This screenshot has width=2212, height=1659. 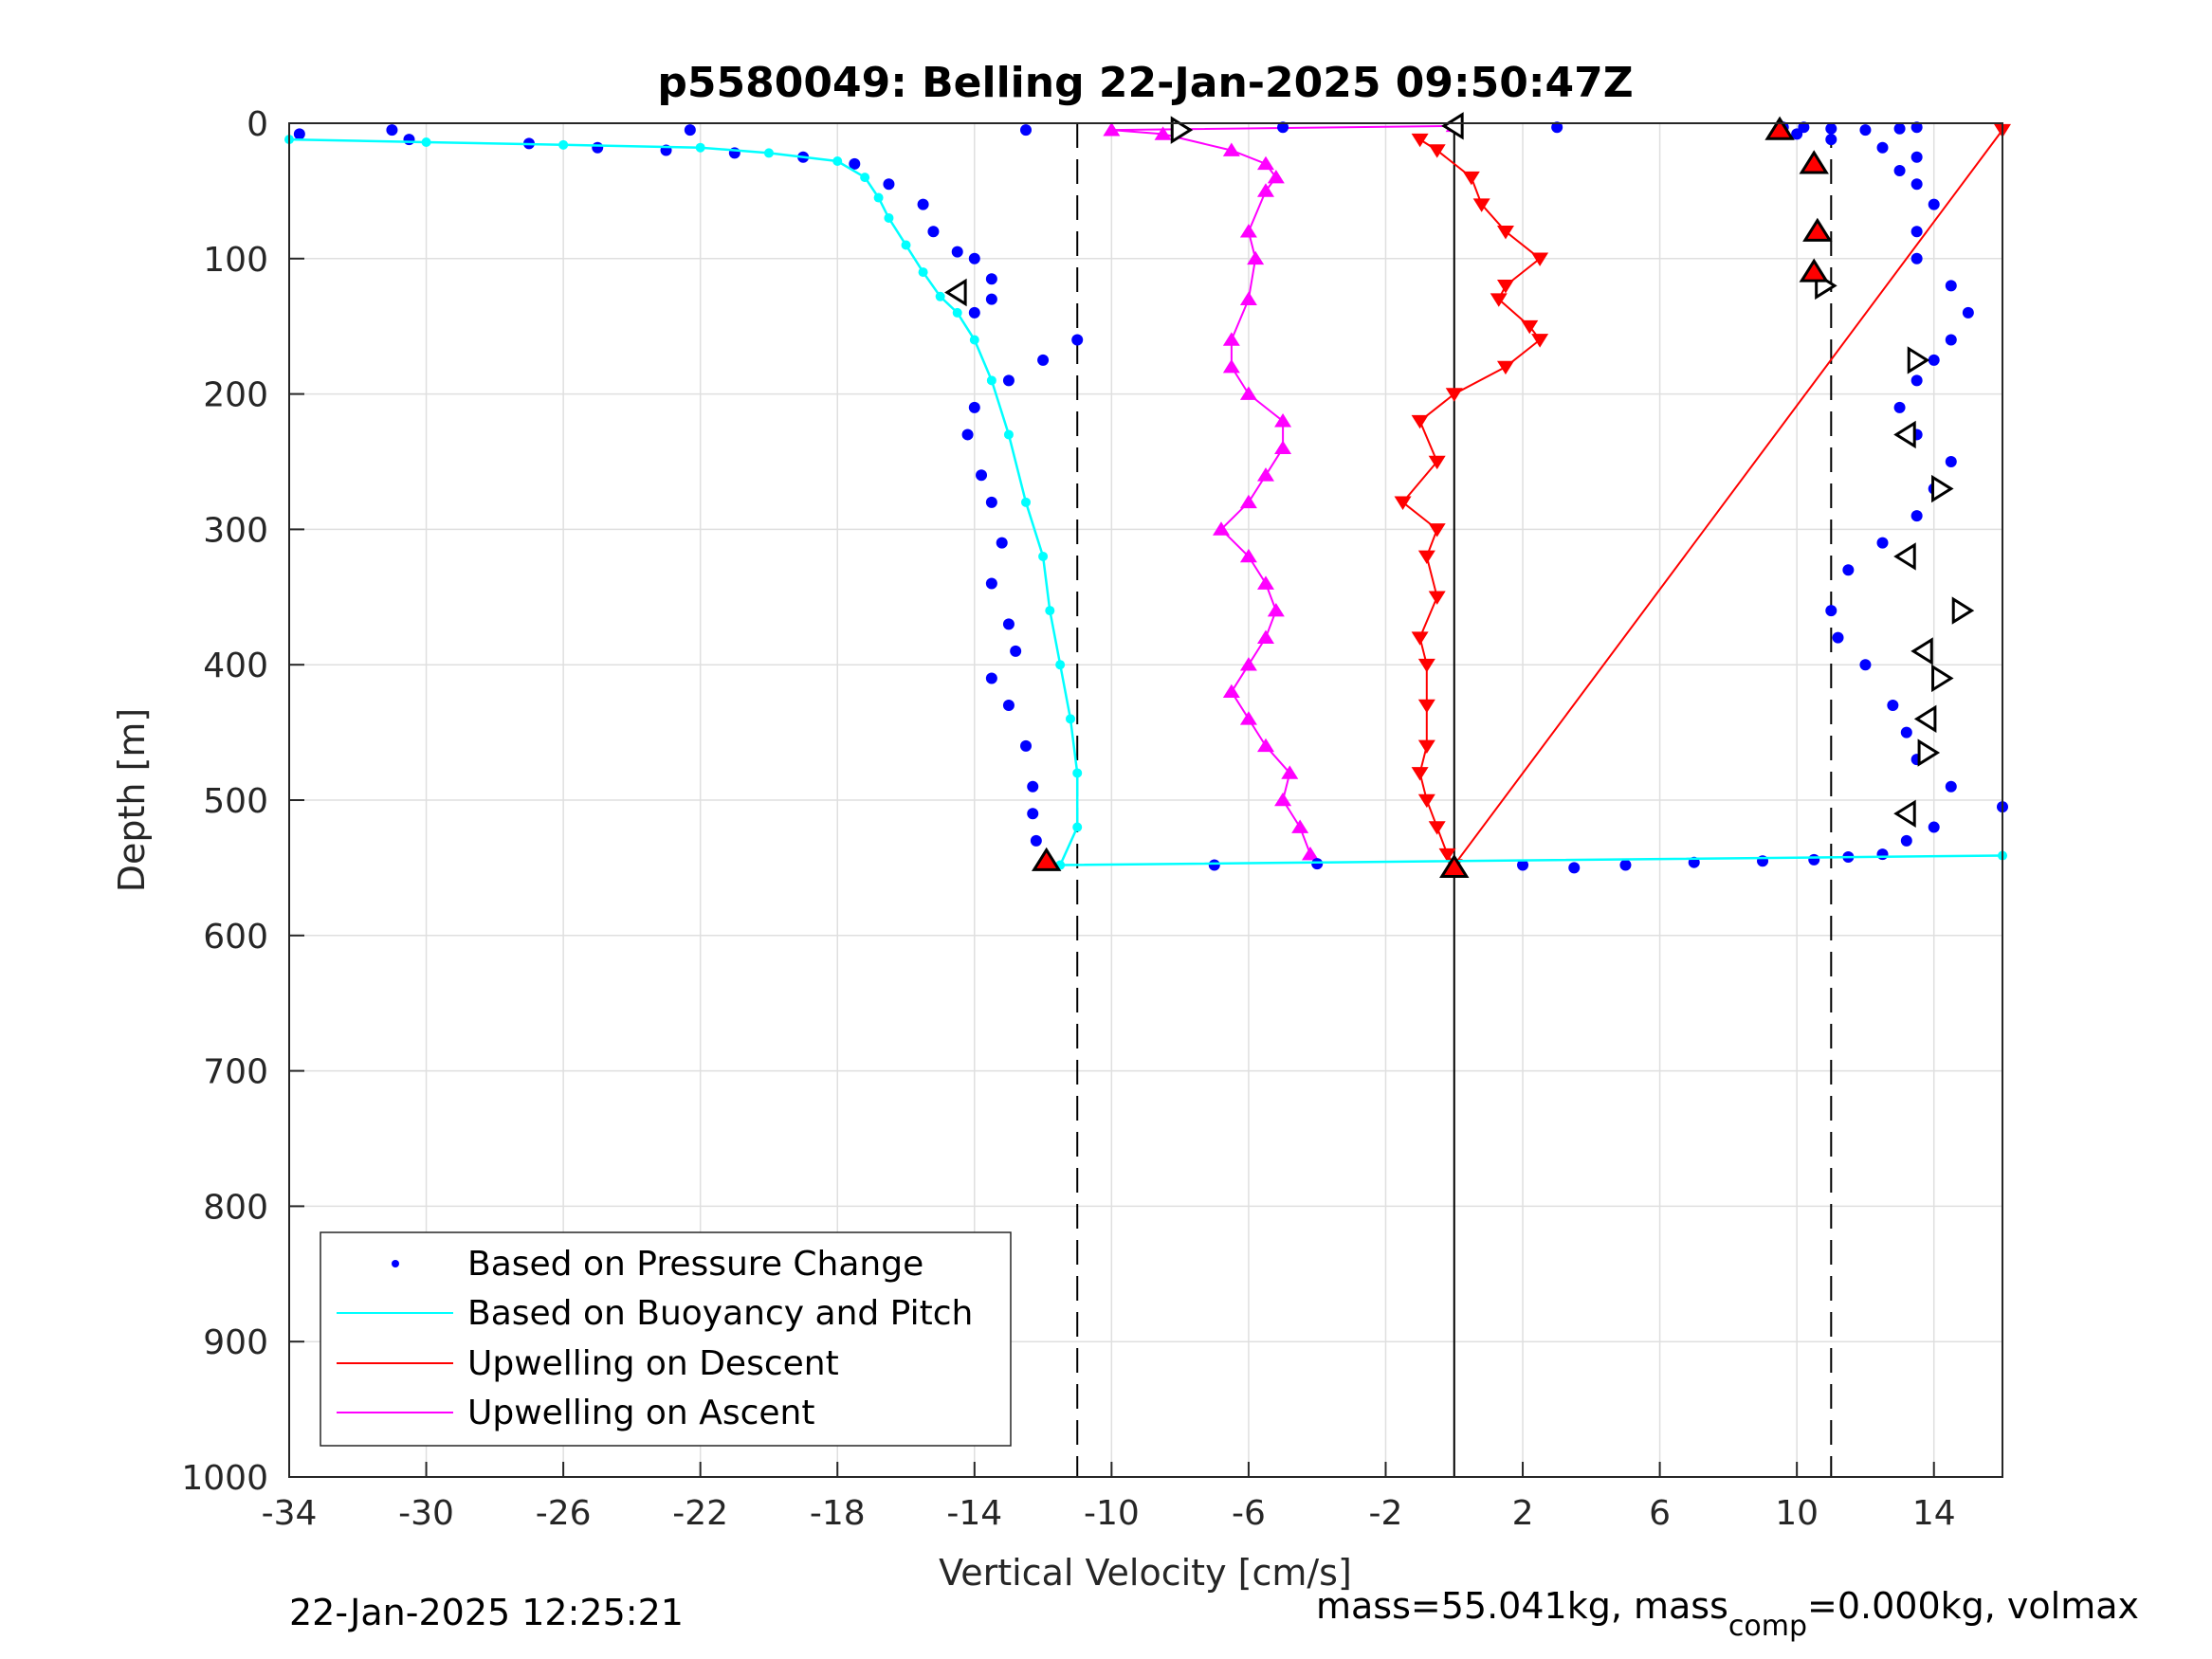 What do you see at coordinates (1145, 83) in the screenshot?
I see `chart-title: p5580049: Belling 22-Jan-2025 09:50:47Z` at bounding box center [1145, 83].